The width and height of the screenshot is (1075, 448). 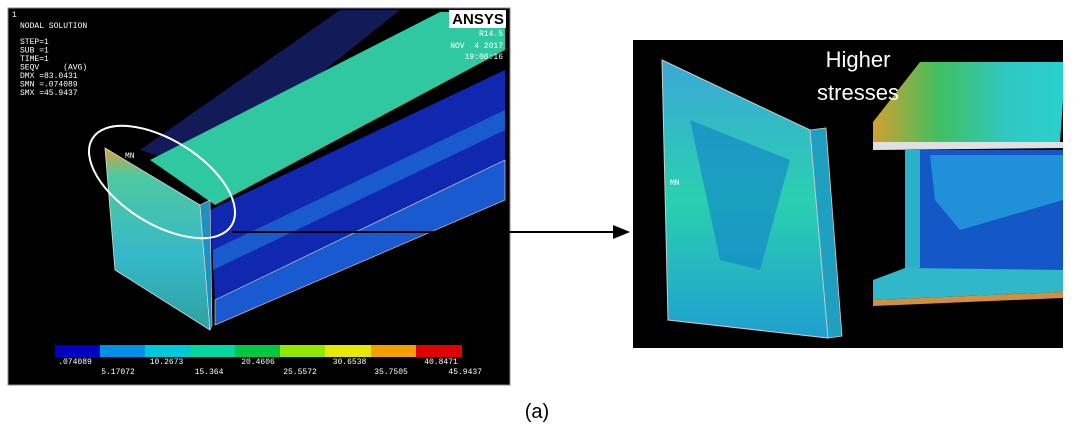 What do you see at coordinates (491, 34) in the screenshot?
I see `version: R14.5` at bounding box center [491, 34].